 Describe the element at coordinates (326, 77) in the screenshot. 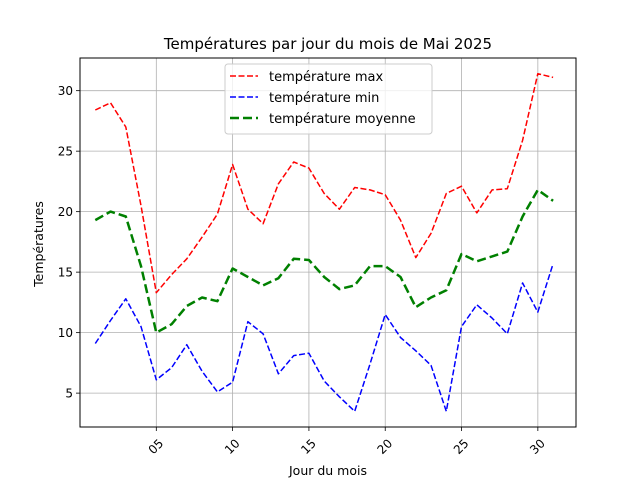

I see `legend-label-1: température max` at that location.